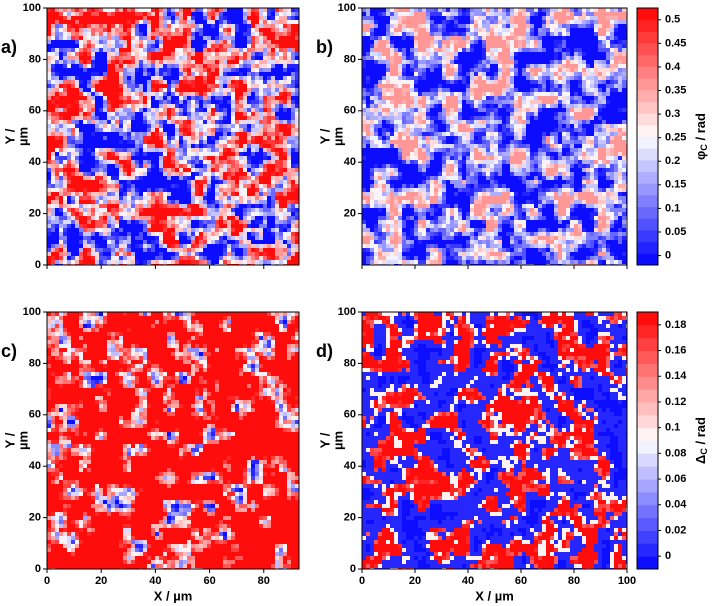 The width and height of the screenshot is (716, 606). Describe the element at coordinates (9, 136) in the screenshot. I see `y-axis-label: Y /` at that location.